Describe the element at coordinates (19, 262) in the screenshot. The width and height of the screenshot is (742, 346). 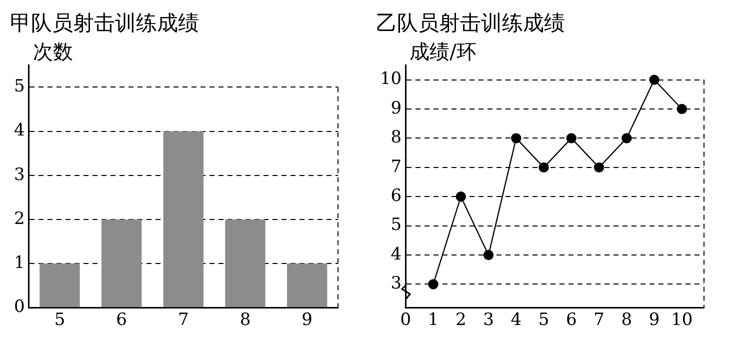
I see `y-tick-label: 1` at that location.